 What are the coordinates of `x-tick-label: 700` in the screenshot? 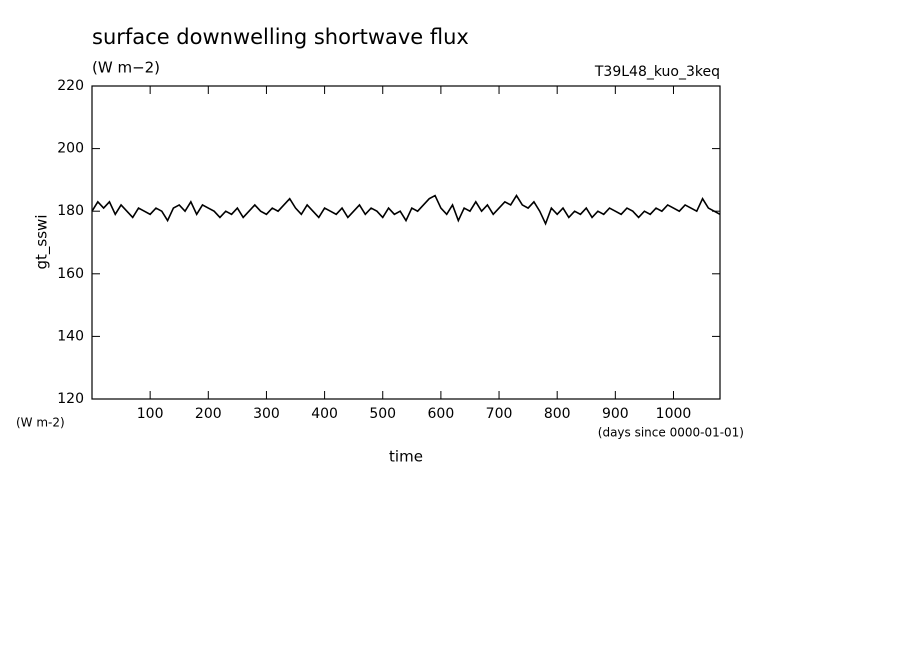 It's located at (499, 414).